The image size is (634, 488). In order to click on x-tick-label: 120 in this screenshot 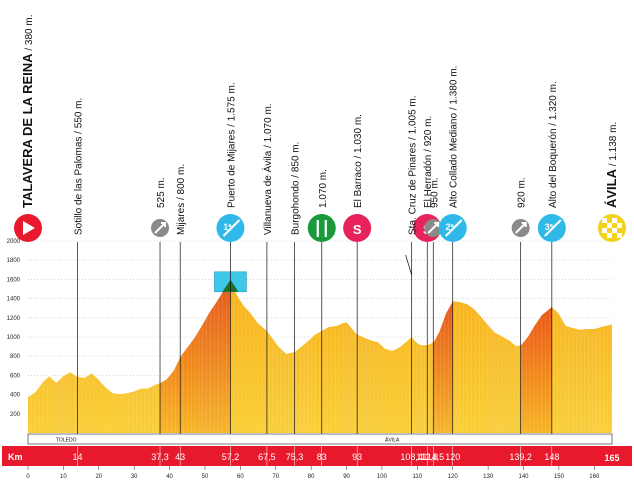, I will do `click(453, 477)`.